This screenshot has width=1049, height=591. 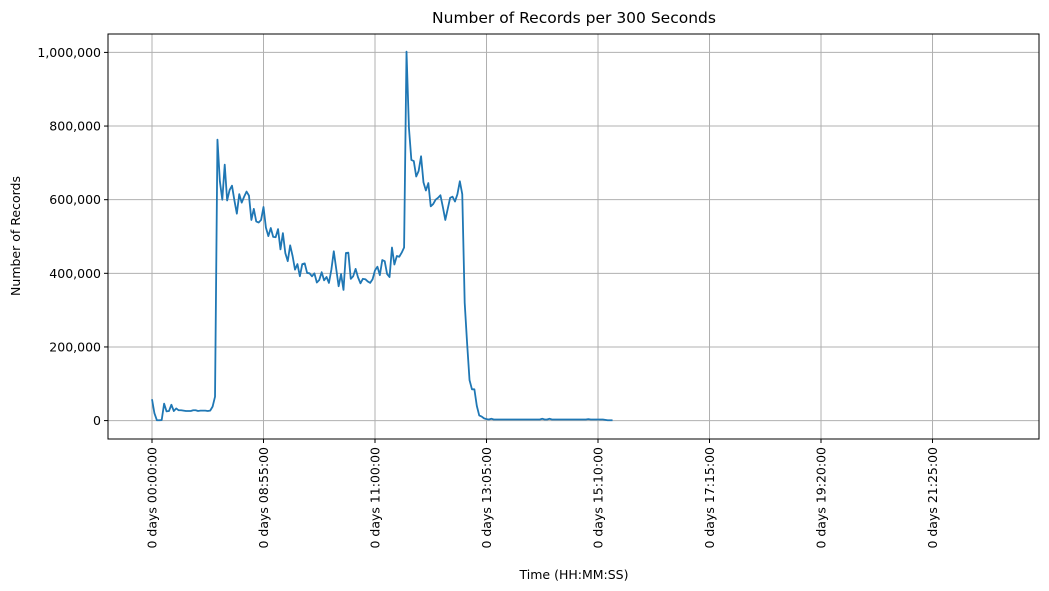 What do you see at coordinates (263, 498) in the screenshot?
I see `x-tick-label: 0 days 08:55:00` at bounding box center [263, 498].